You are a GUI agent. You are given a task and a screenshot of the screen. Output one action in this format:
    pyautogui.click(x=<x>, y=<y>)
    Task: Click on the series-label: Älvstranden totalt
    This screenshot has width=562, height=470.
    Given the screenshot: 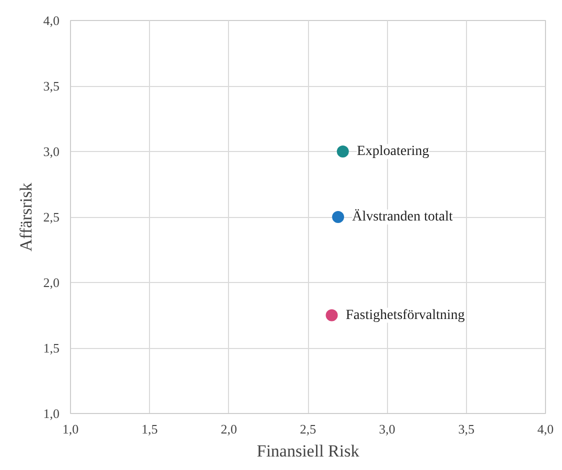 What is the action you would take?
    pyautogui.click(x=402, y=216)
    